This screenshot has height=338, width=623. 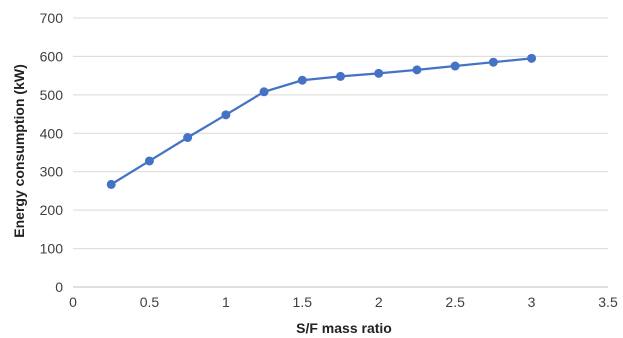 I want to click on x-axis-ticks: 0 0.5 1 1.5 2 2.5 3 3.5, so click(x=343, y=302).